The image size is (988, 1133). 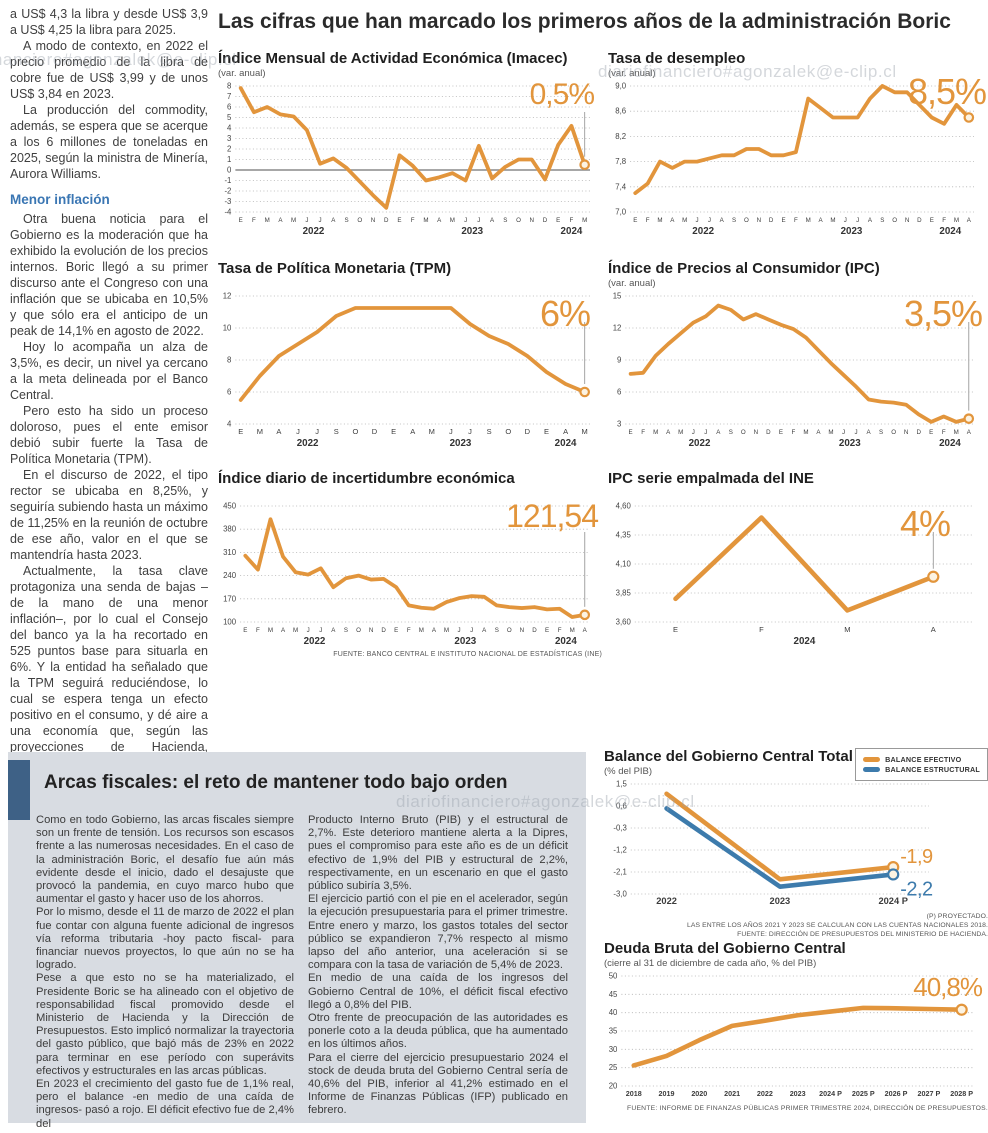 What do you see at coordinates (923, 759) in the screenshot?
I see `legend-label: BALANCE EFECTIVO` at bounding box center [923, 759].